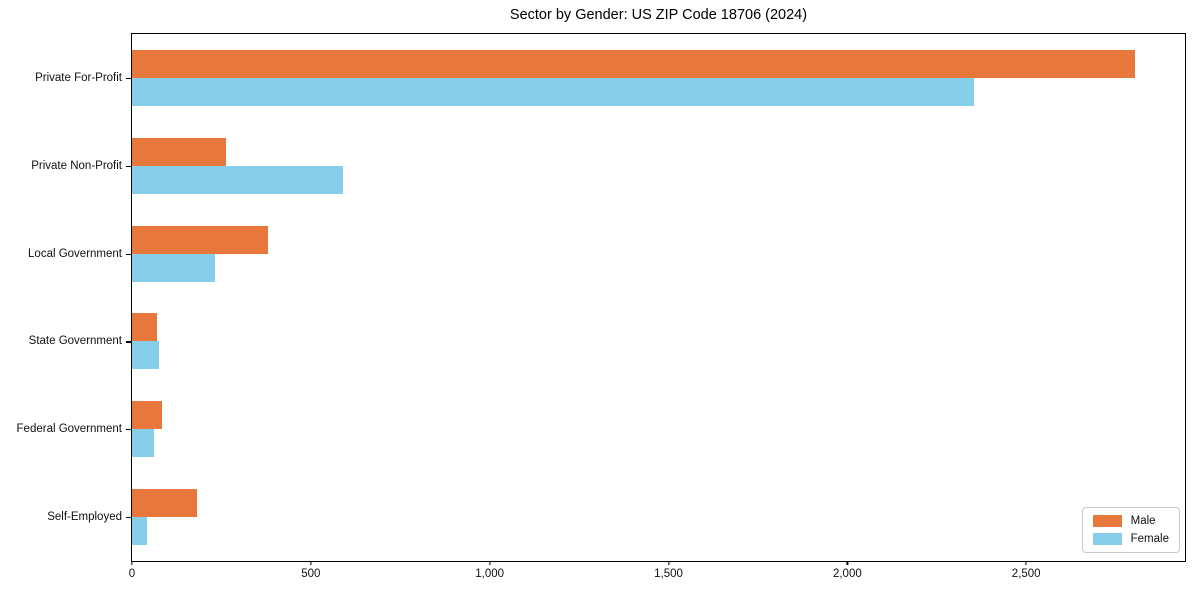 This screenshot has width=1200, height=600. What do you see at coordinates (1107, 539) in the screenshot?
I see `legend-swatch-female` at bounding box center [1107, 539].